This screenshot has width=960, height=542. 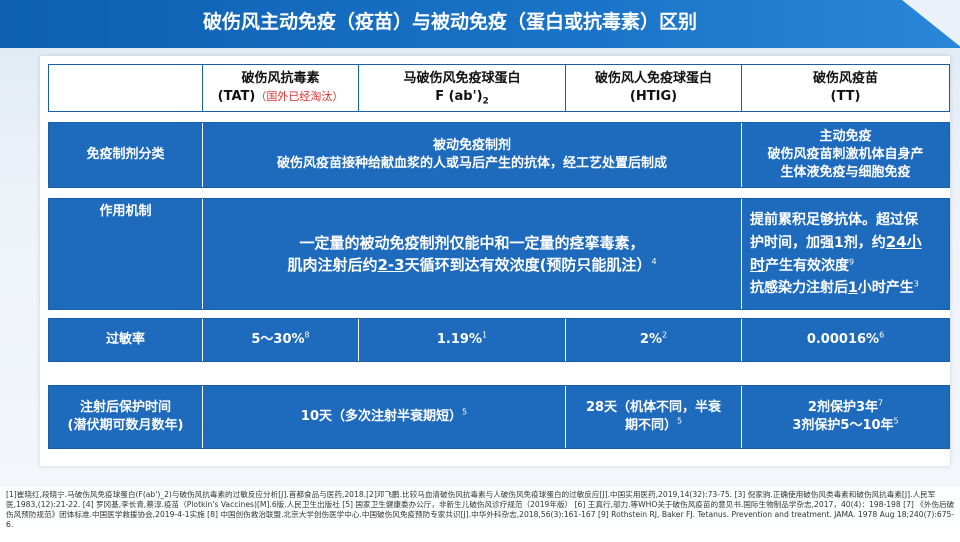 I want to click on allergy-label: 过敏率, so click(x=125, y=340).